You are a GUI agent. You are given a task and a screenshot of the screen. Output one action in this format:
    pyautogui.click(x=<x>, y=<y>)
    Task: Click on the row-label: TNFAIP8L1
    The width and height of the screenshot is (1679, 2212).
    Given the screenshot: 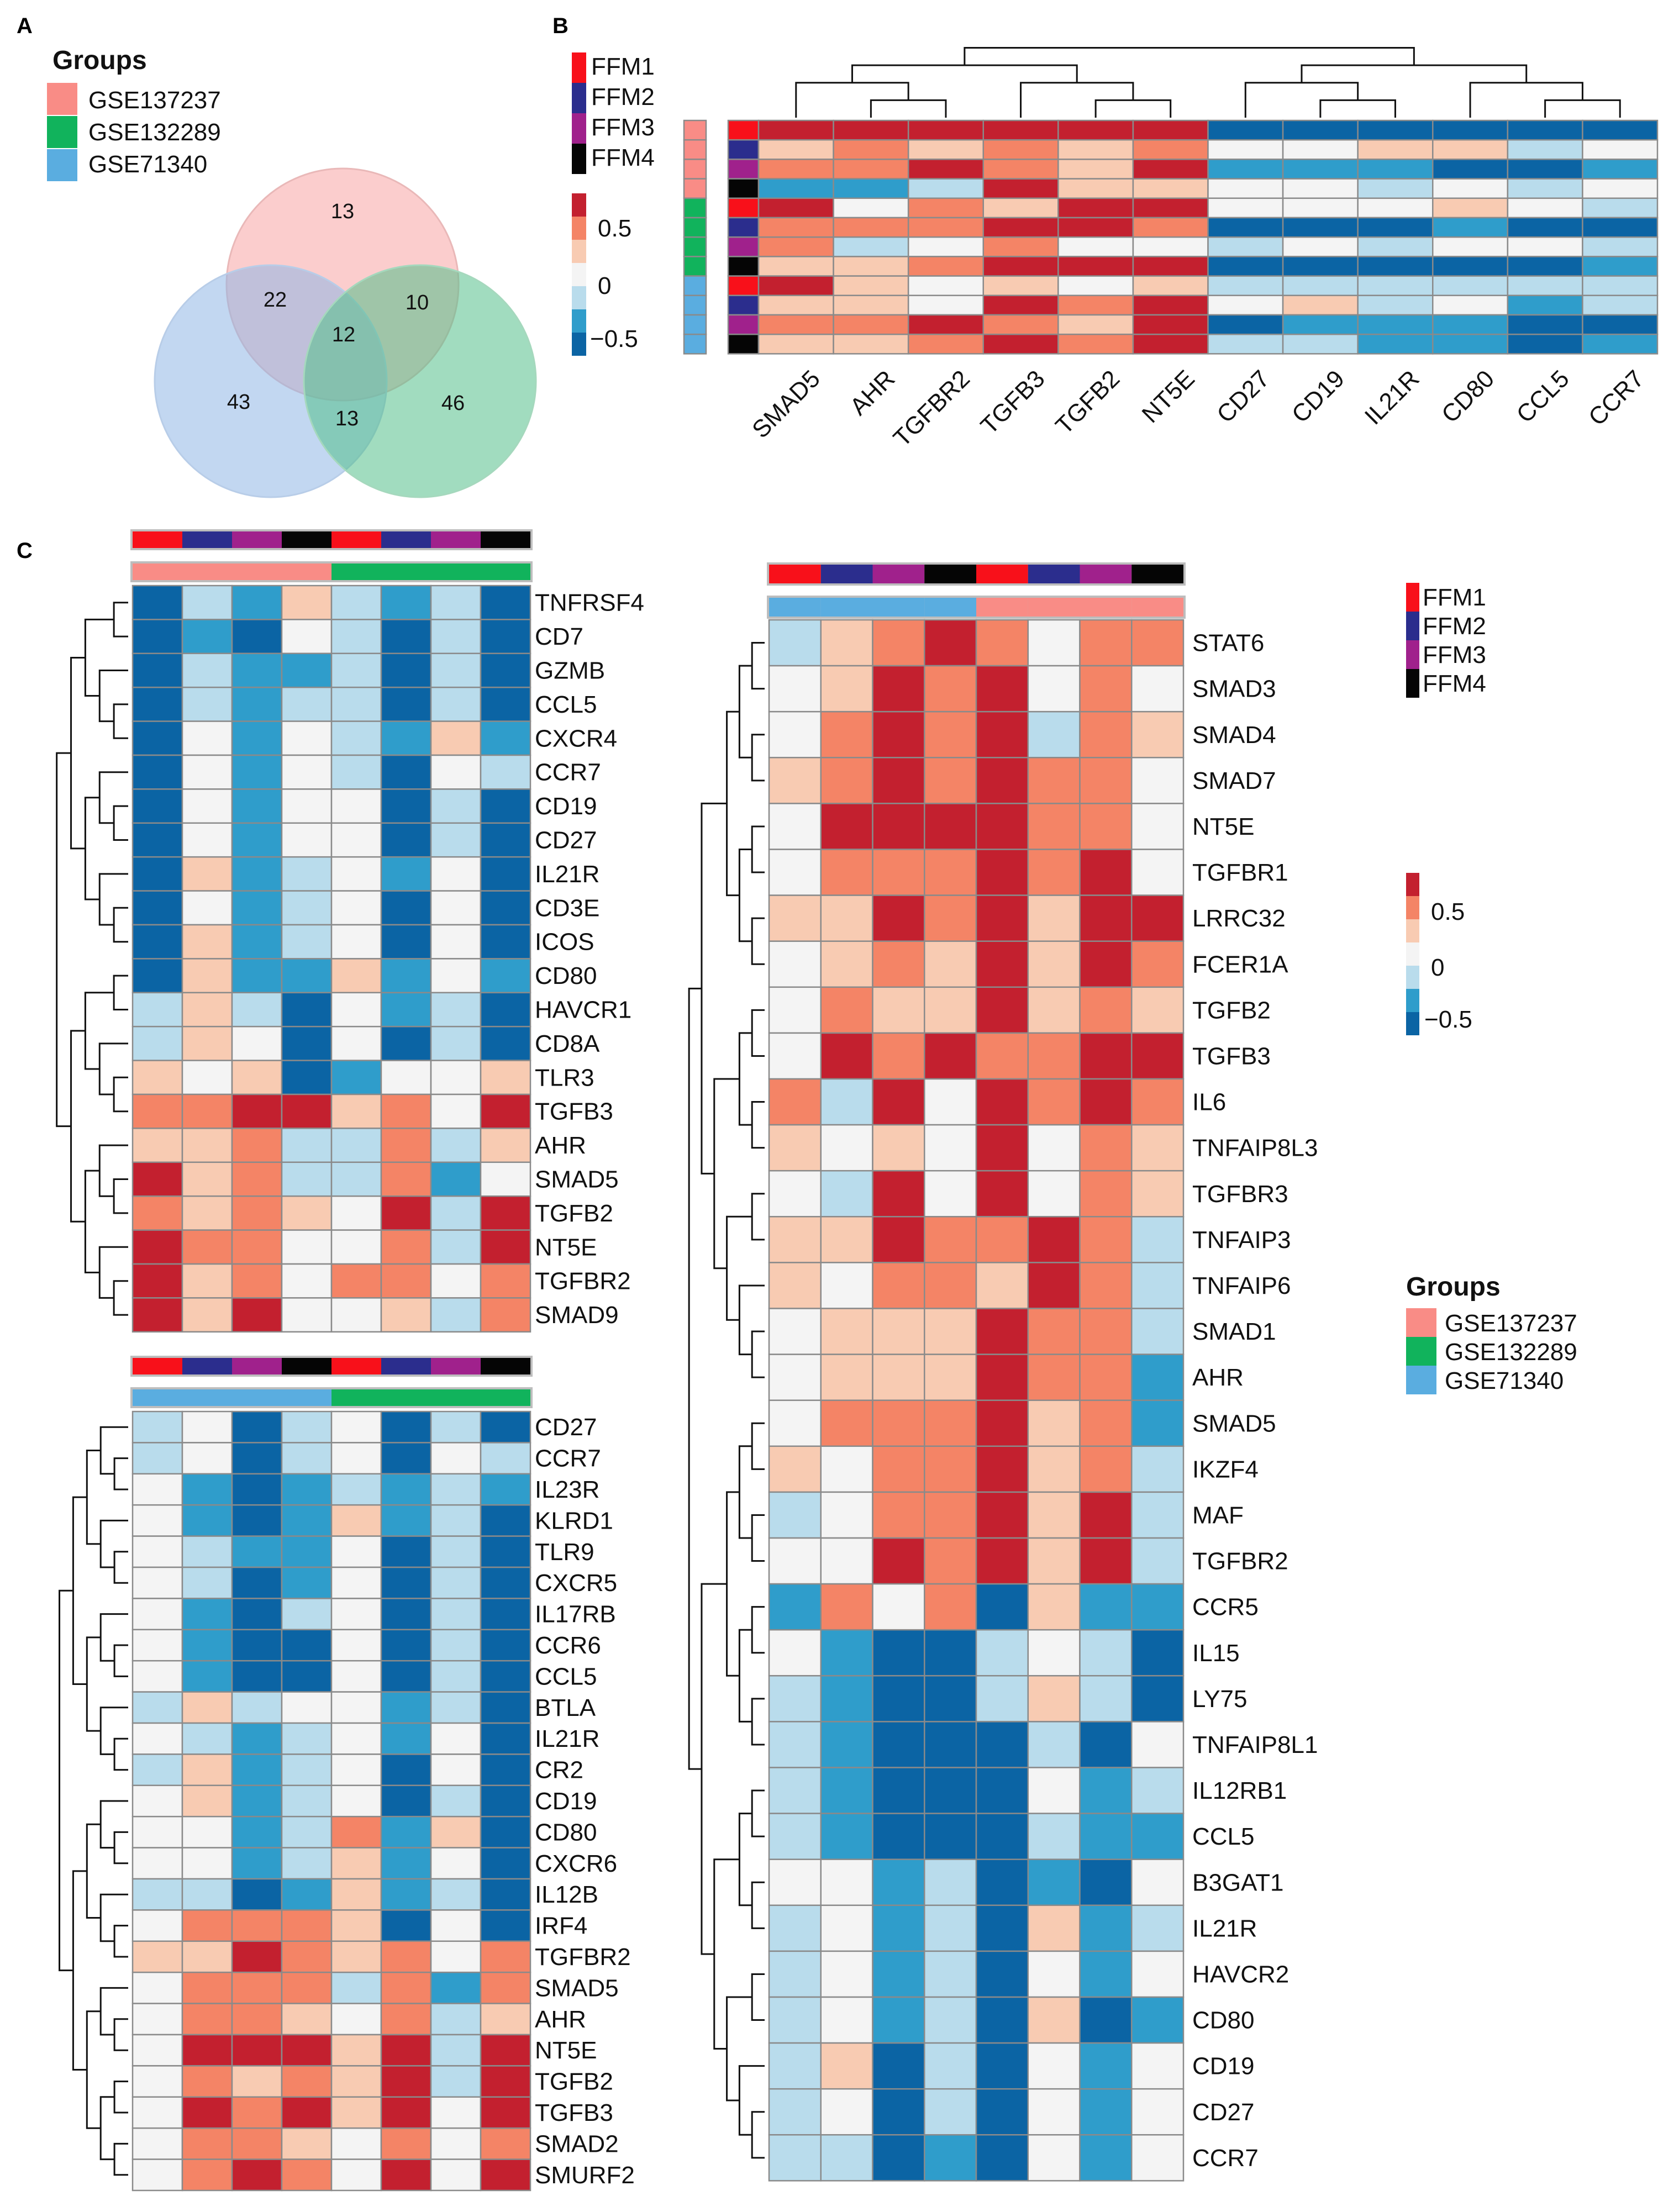 What is the action you would take?
    pyautogui.click(x=1255, y=1744)
    